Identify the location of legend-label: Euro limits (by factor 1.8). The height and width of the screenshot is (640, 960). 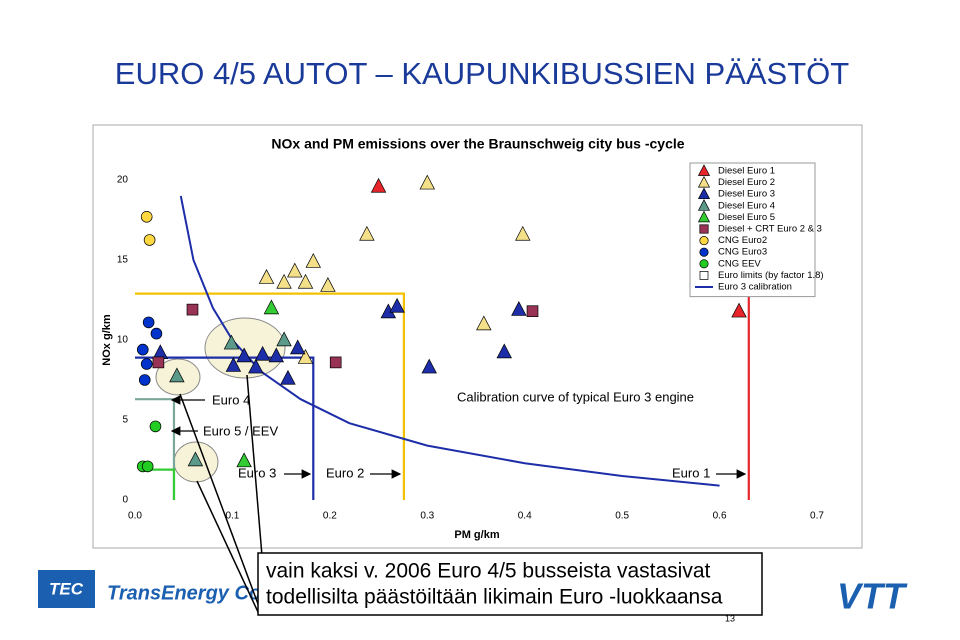
(771, 275).